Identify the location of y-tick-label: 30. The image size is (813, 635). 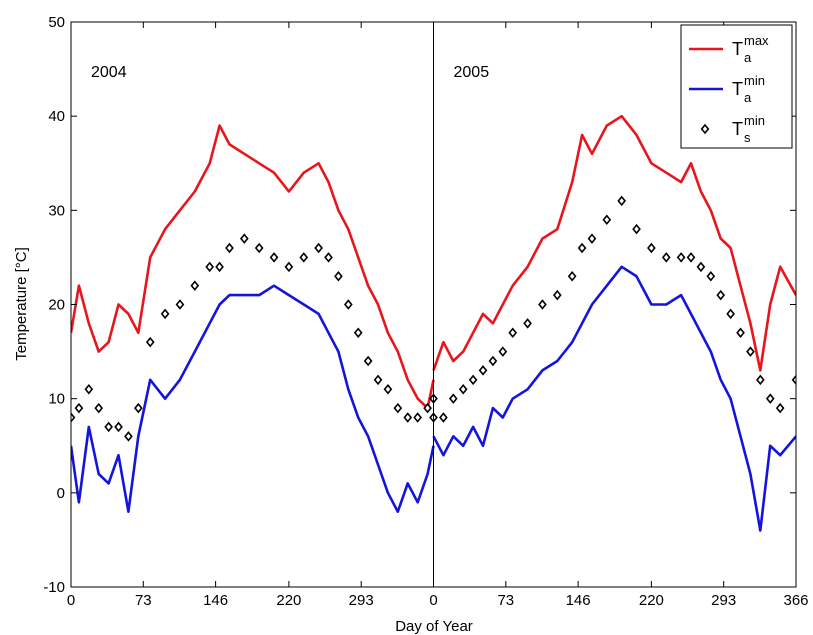
(56, 210).